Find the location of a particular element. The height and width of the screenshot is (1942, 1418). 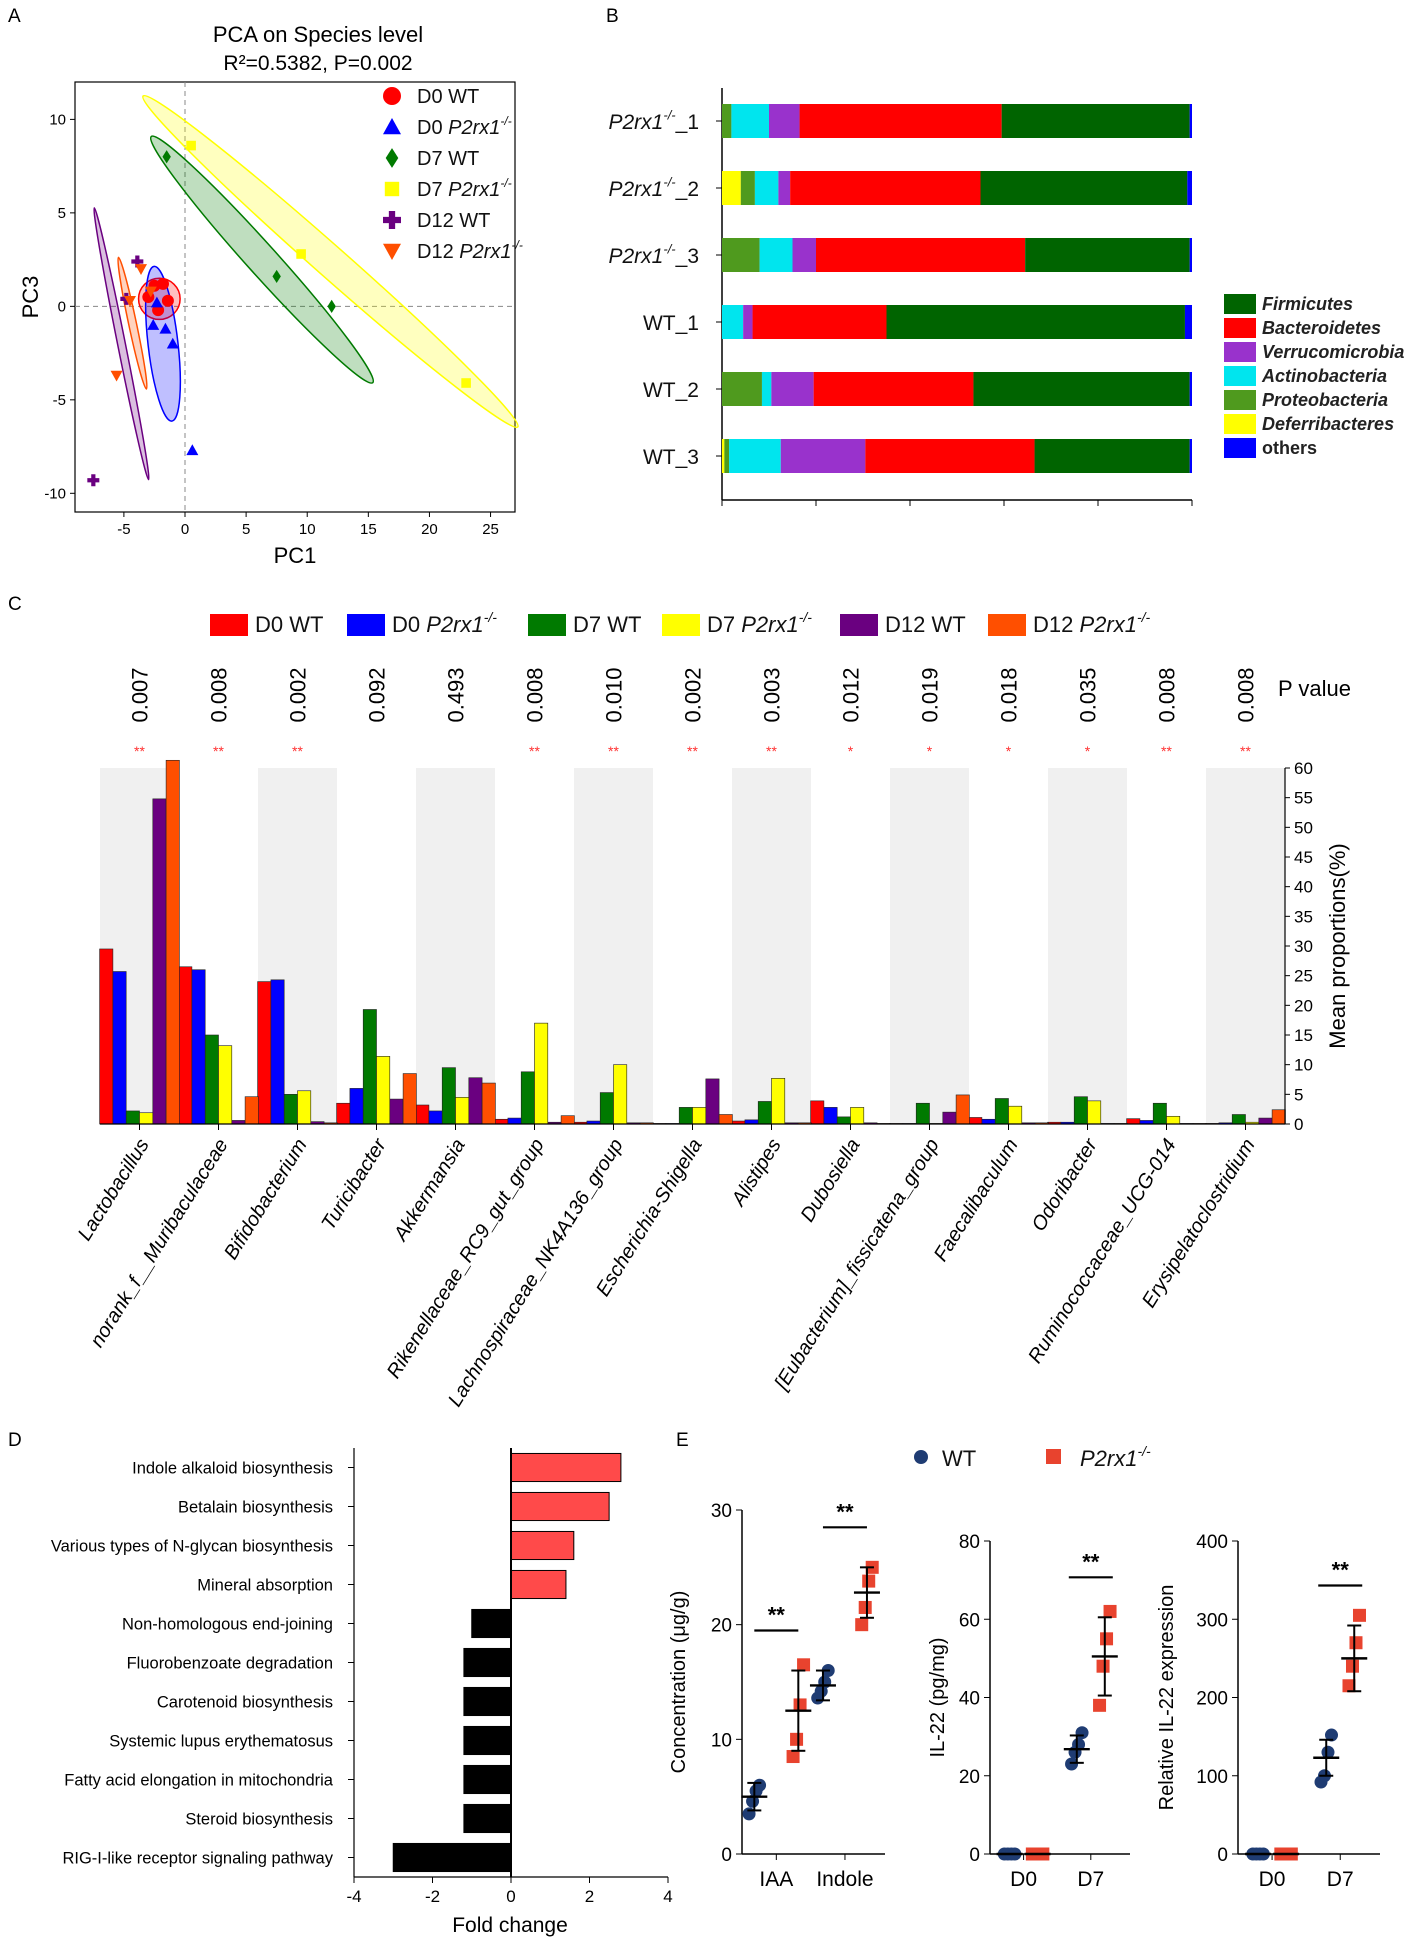

e1-sig-stars-0: ** is located at coordinates (777, 1615).